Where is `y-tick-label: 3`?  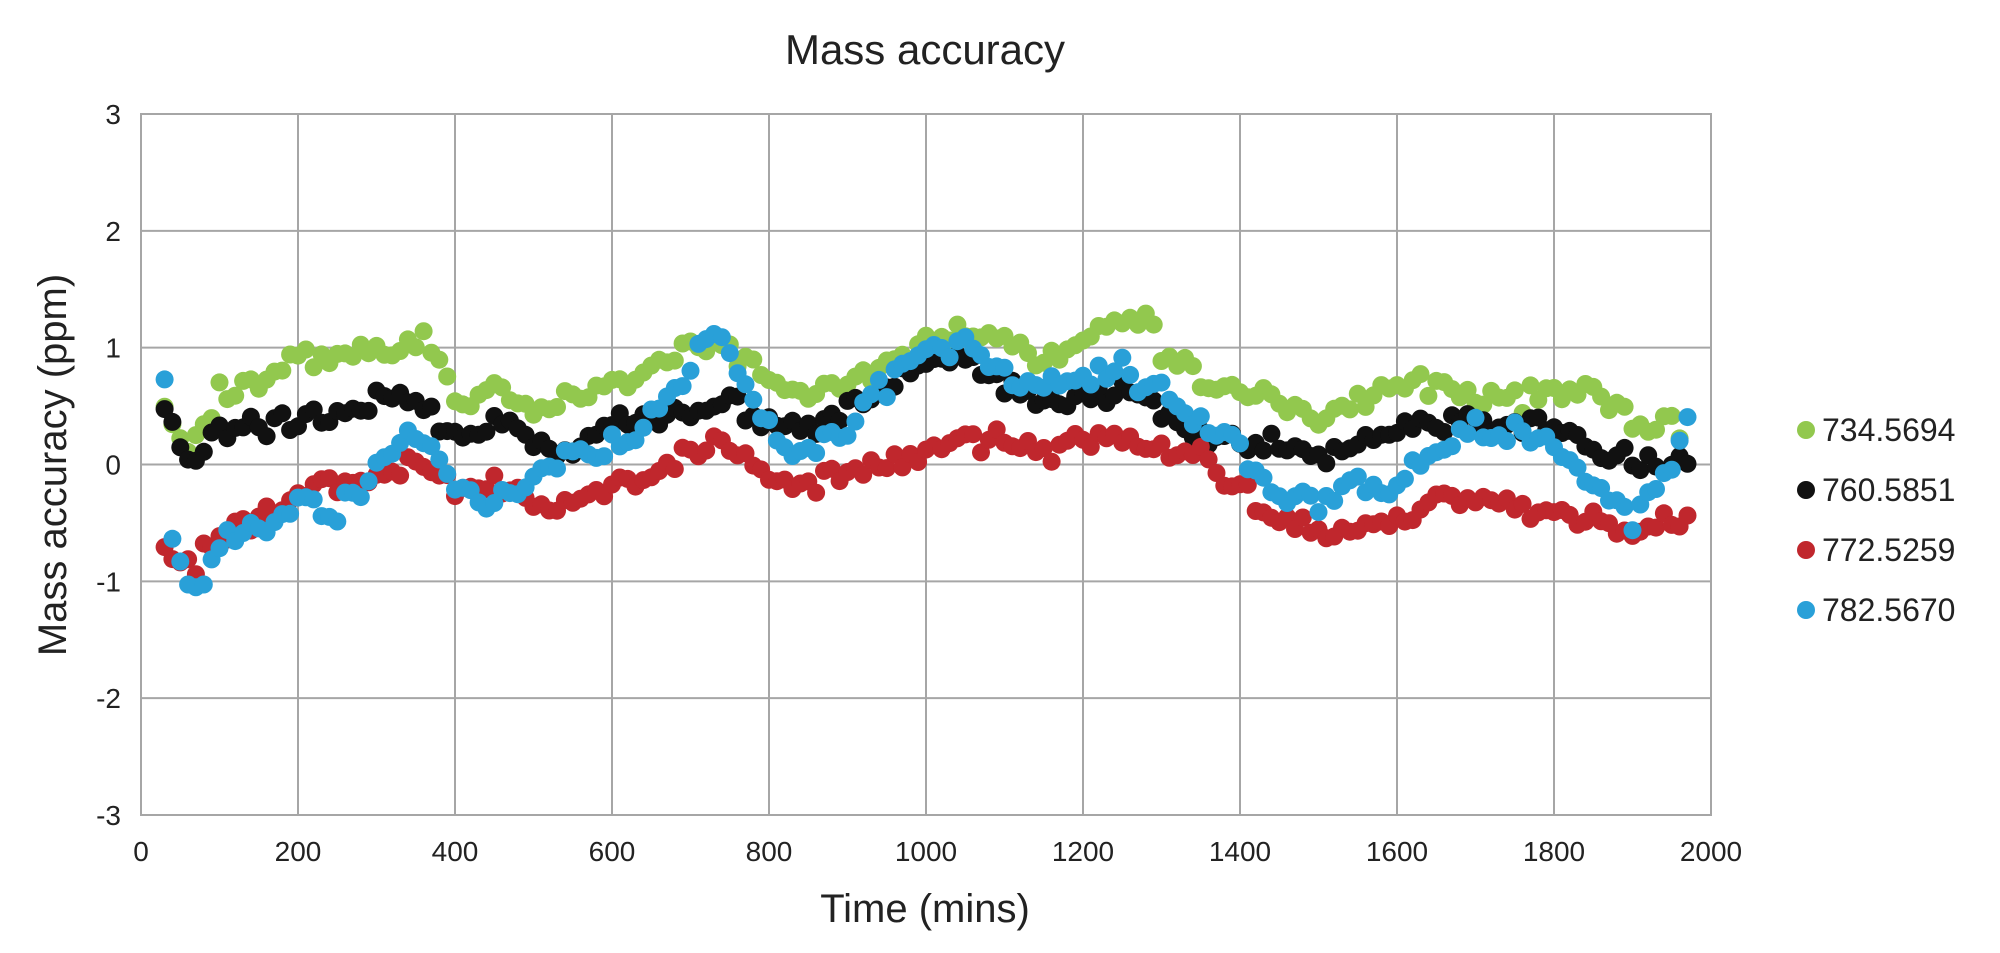
y-tick-label: 3 is located at coordinates (113, 114).